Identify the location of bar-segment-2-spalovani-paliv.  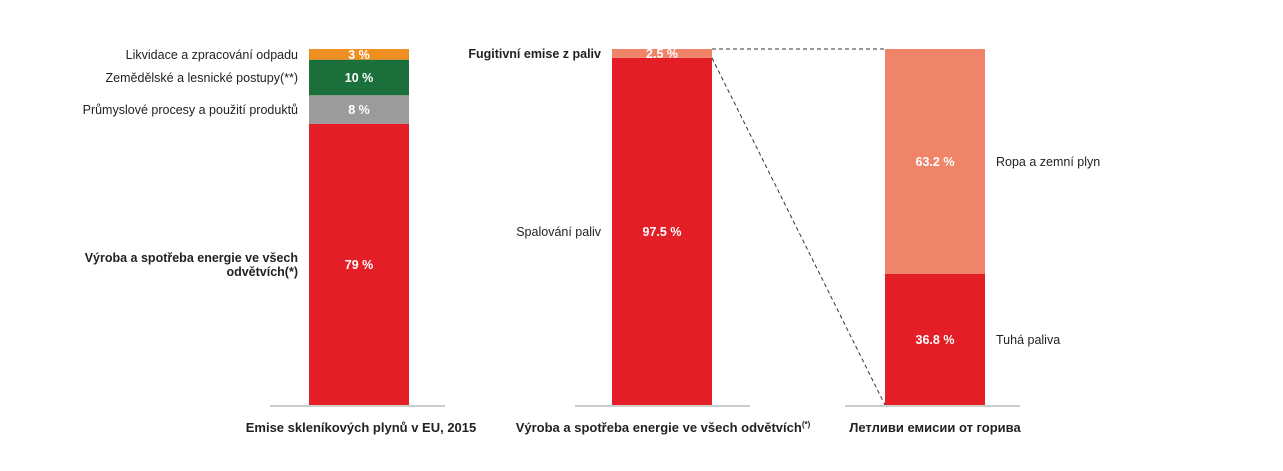
(662, 231).